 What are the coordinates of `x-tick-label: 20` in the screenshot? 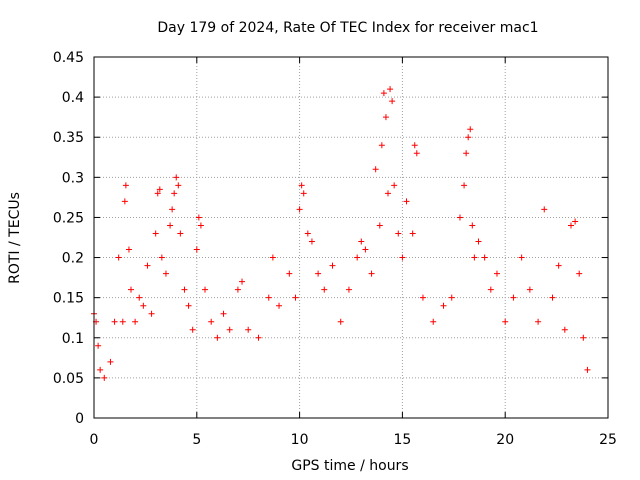 It's located at (505, 440).